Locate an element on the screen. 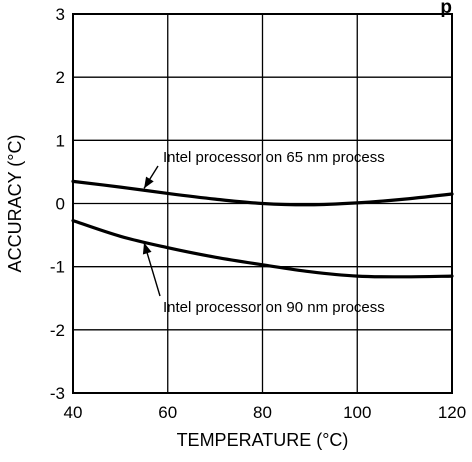 Image resolution: width=472 pixels, height=462 pixels. x-tick-label: 80 is located at coordinates (262, 412).